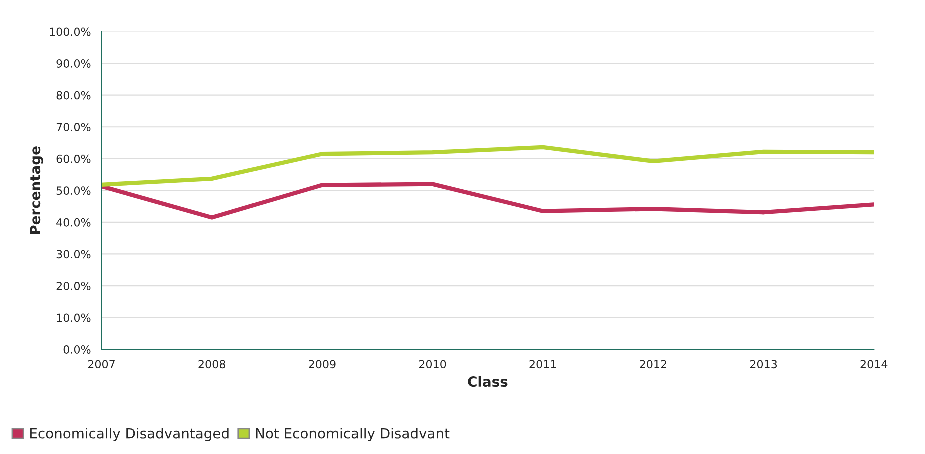  Describe the element at coordinates (129, 435) in the screenshot. I see `legend-label: Economically Disadvantaged` at that location.